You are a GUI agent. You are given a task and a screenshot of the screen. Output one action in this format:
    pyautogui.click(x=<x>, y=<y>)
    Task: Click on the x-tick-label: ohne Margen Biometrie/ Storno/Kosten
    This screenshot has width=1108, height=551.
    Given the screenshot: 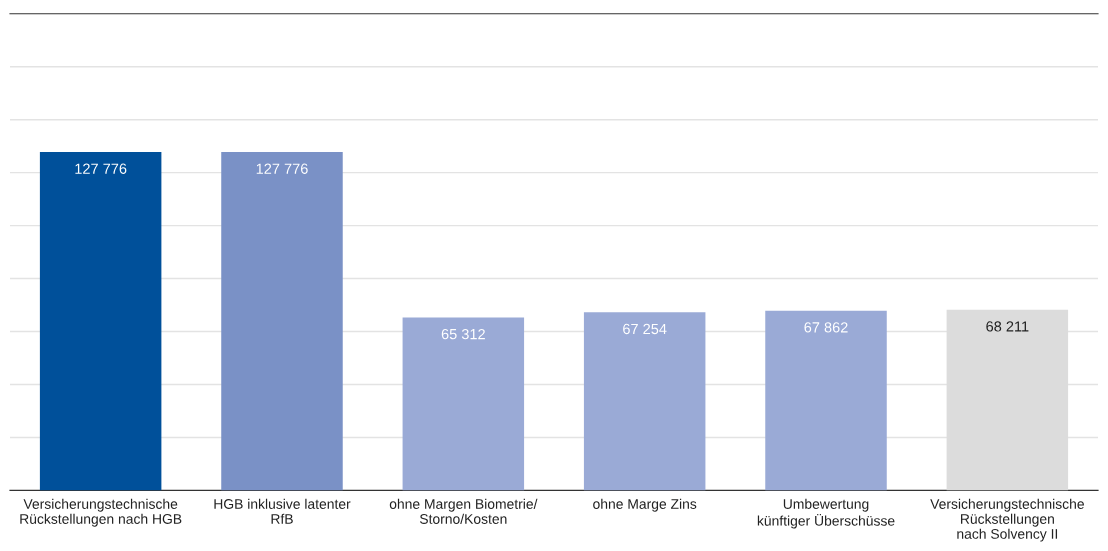 What is the action you would take?
    pyautogui.click(x=463, y=511)
    